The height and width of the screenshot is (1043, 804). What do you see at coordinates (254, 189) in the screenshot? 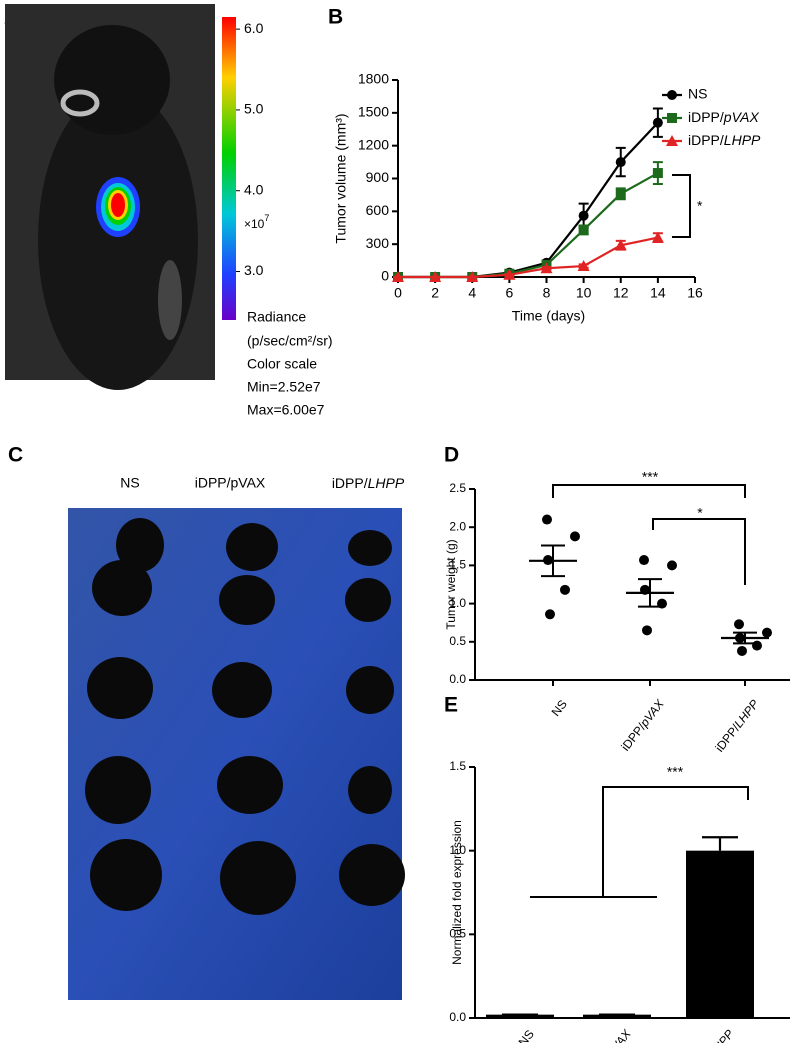
I see `colorbar-tick-label: 4.0` at bounding box center [254, 189].